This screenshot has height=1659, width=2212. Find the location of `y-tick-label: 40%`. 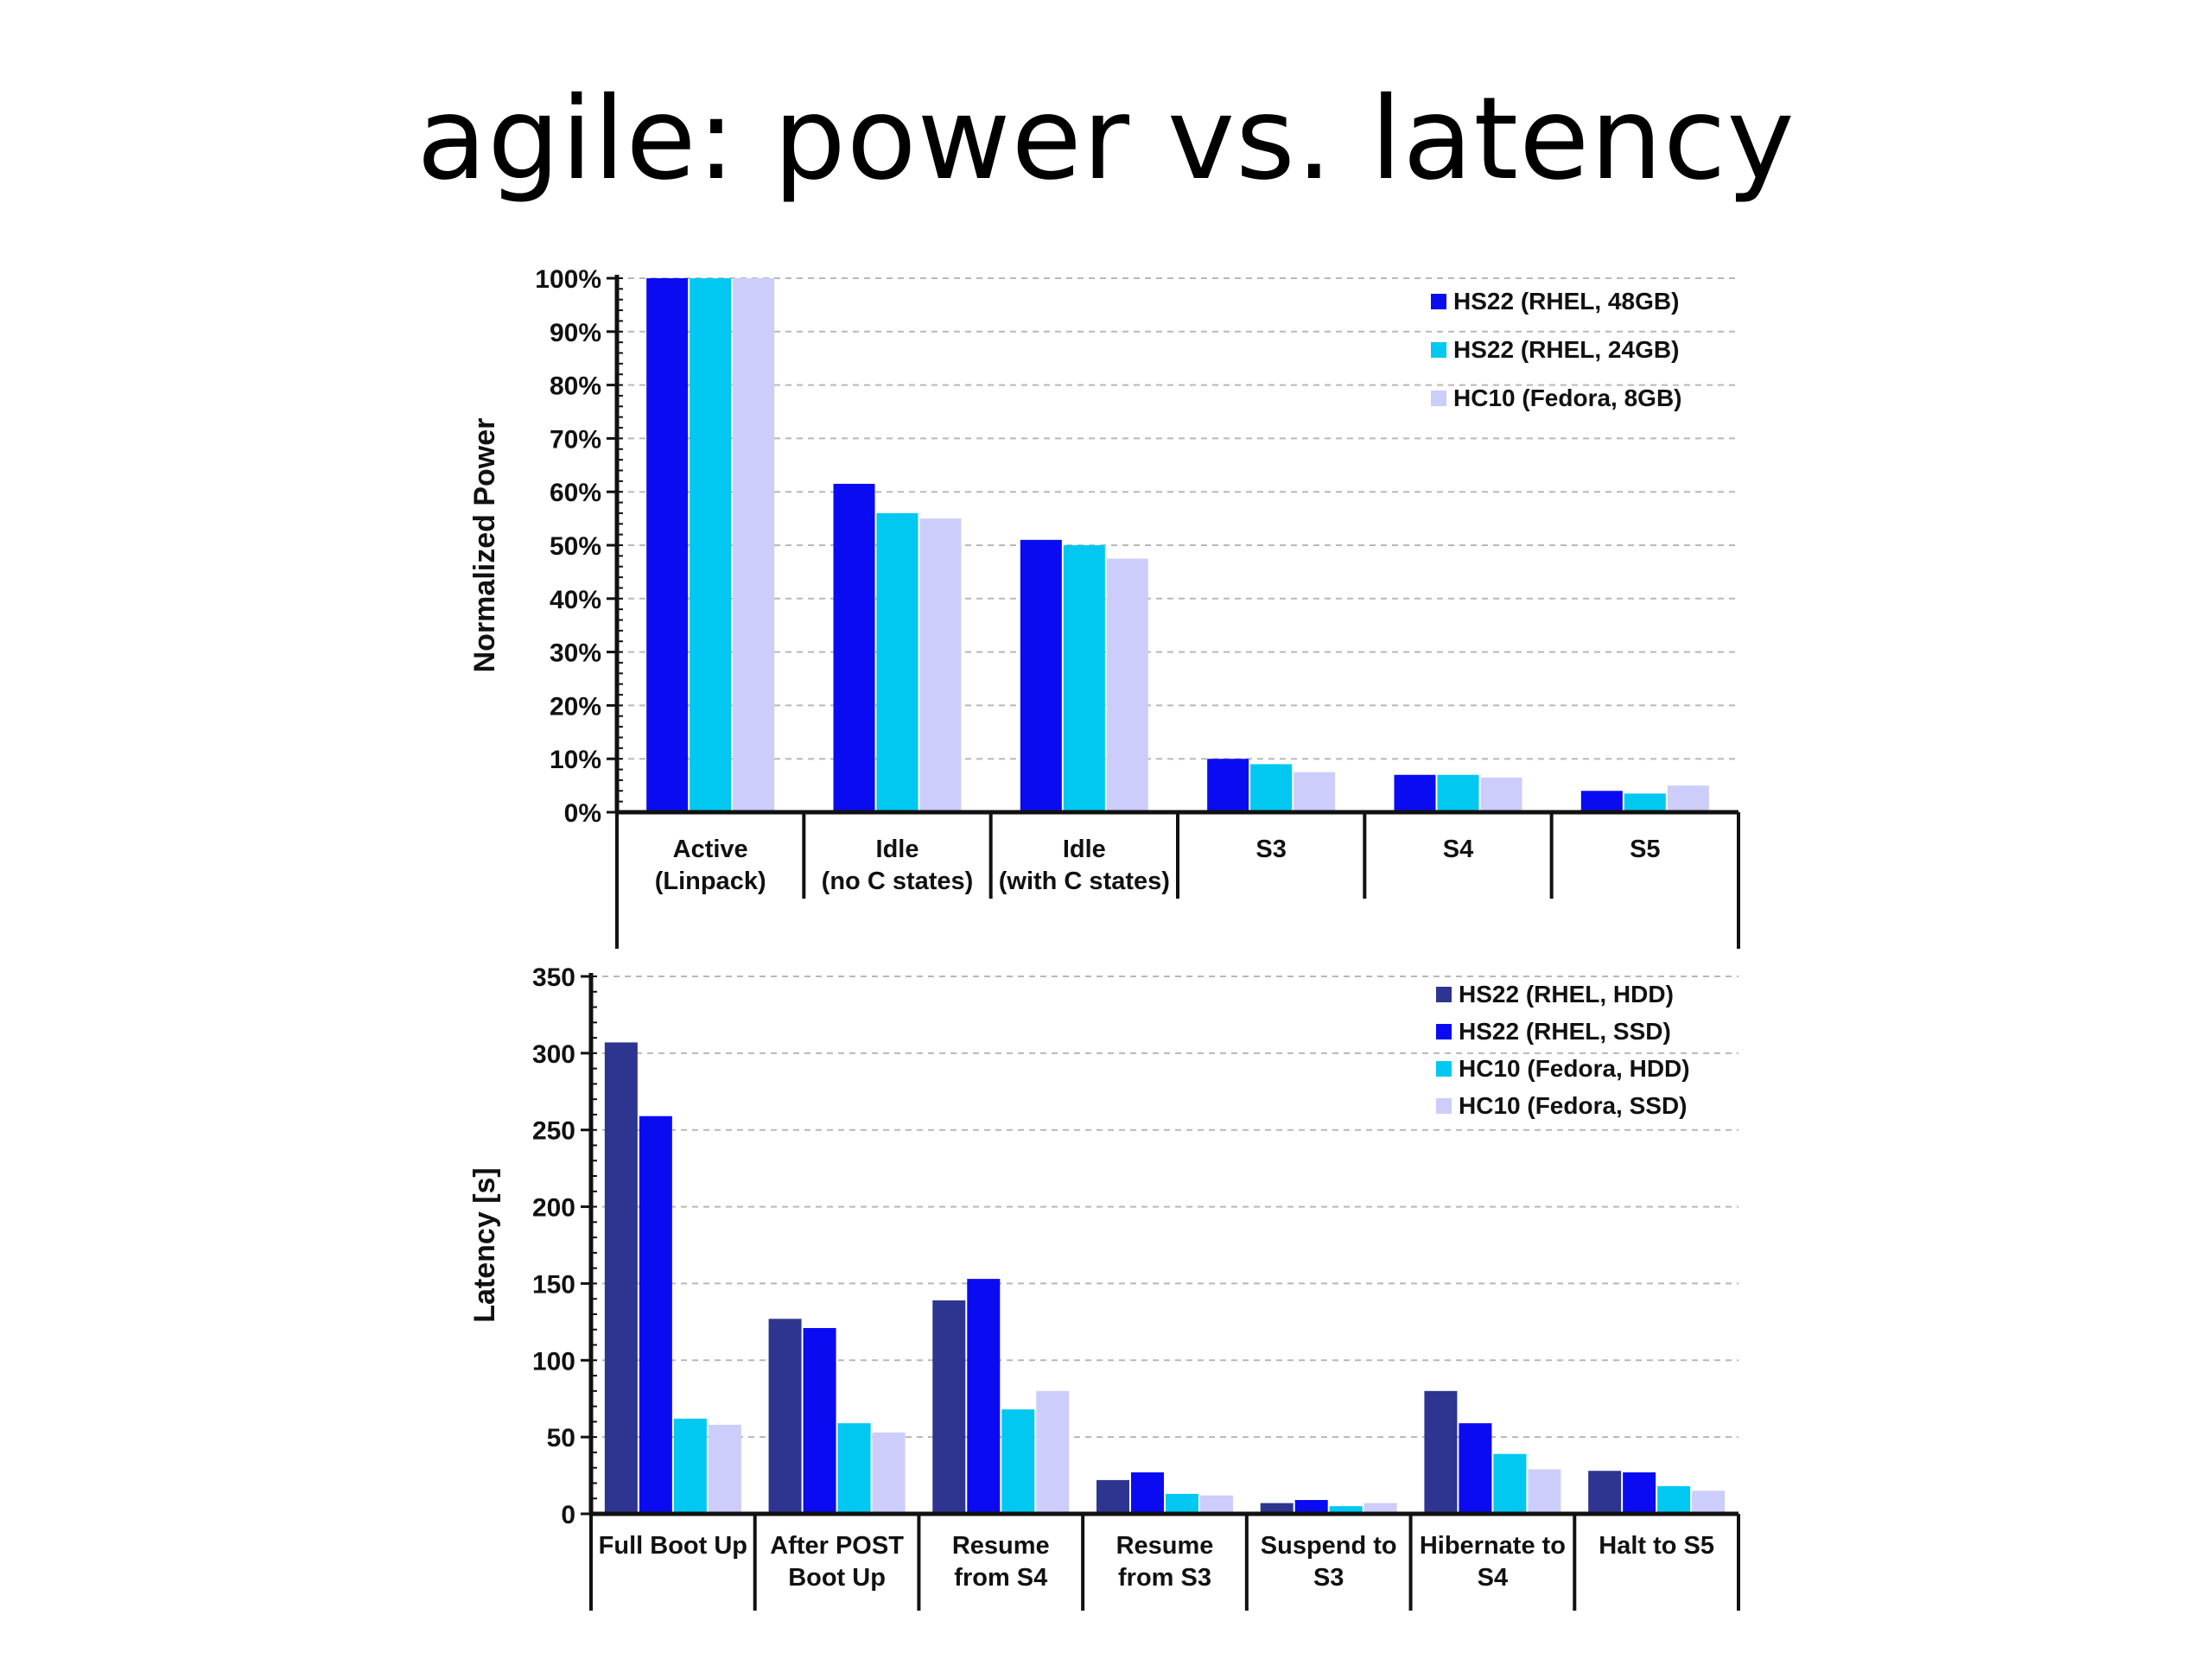

y-tick-label: 40% is located at coordinates (575, 600).